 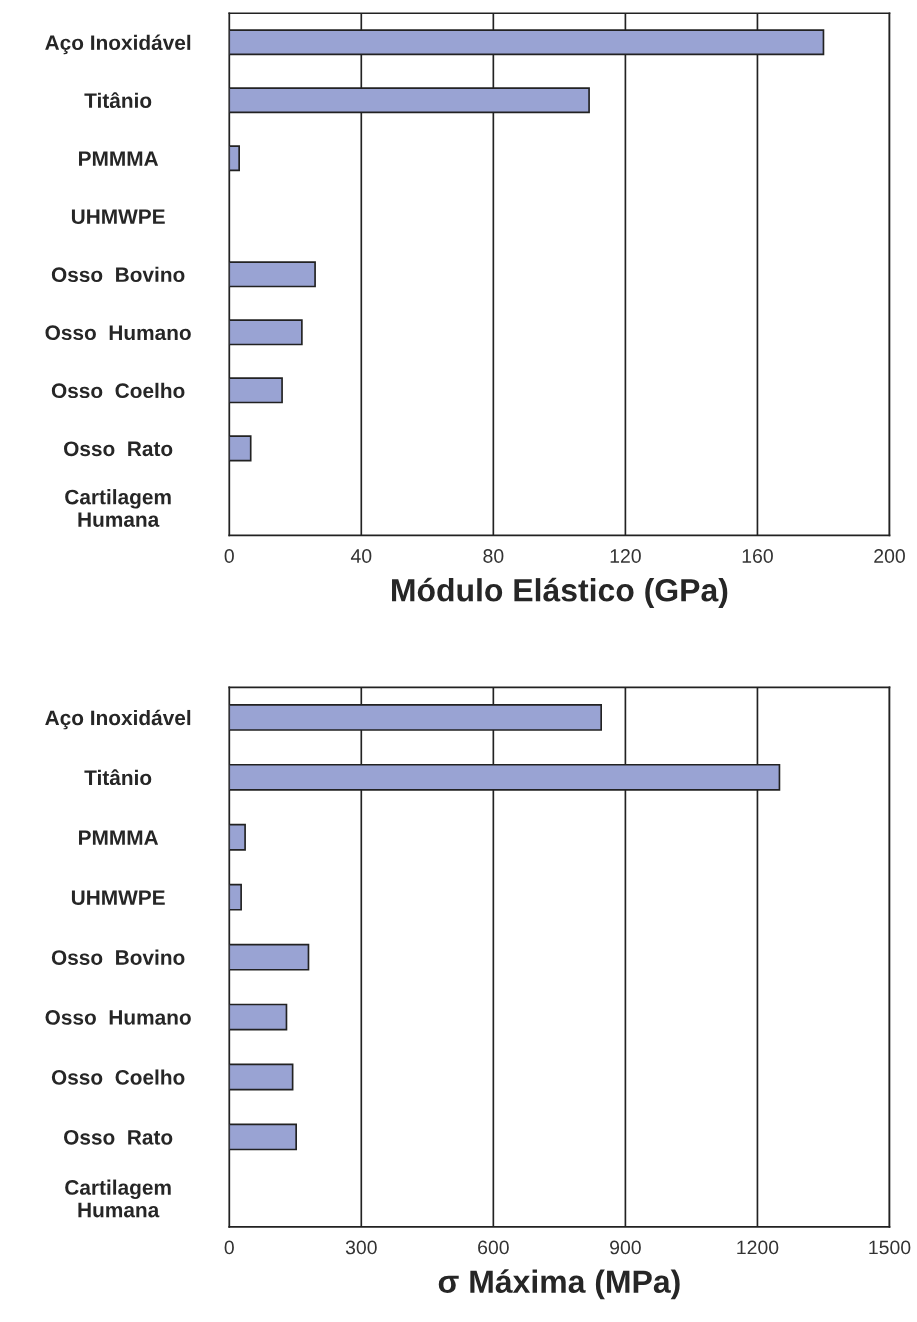 I want to click on x-tick-label: 300, so click(x=361, y=1247).